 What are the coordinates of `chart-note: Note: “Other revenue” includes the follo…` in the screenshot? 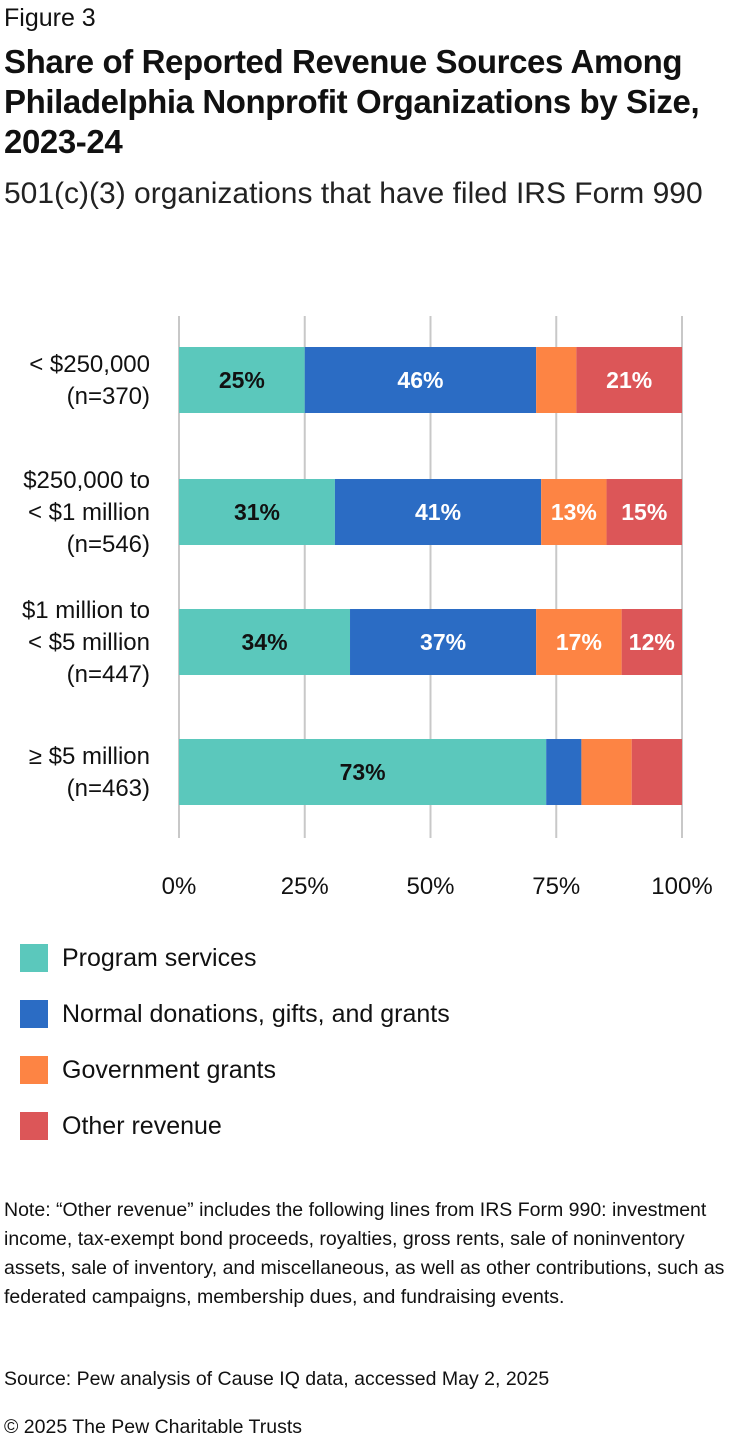 It's located at (364, 1253).